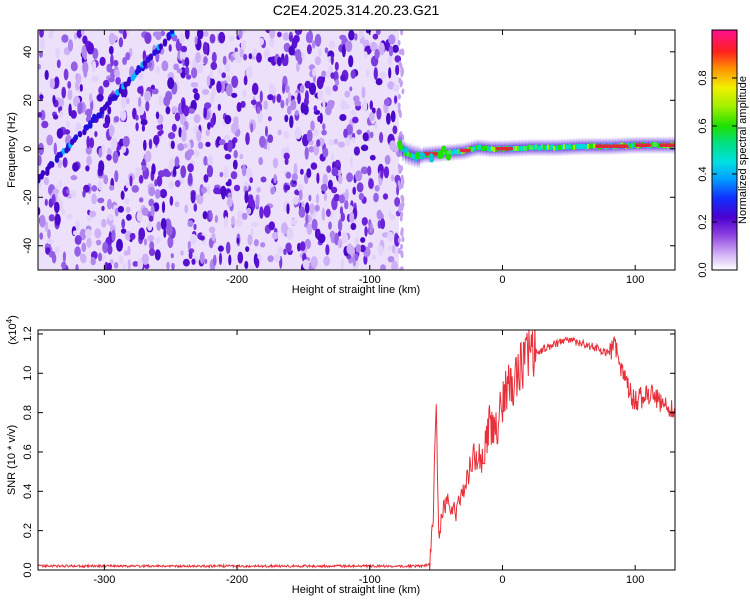 The image size is (750, 600). What do you see at coordinates (717, 174) in the screenshot?
I see `colorbar-ticks: 0.0 0.2 0.4 0.6 0.8` at bounding box center [717, 174].